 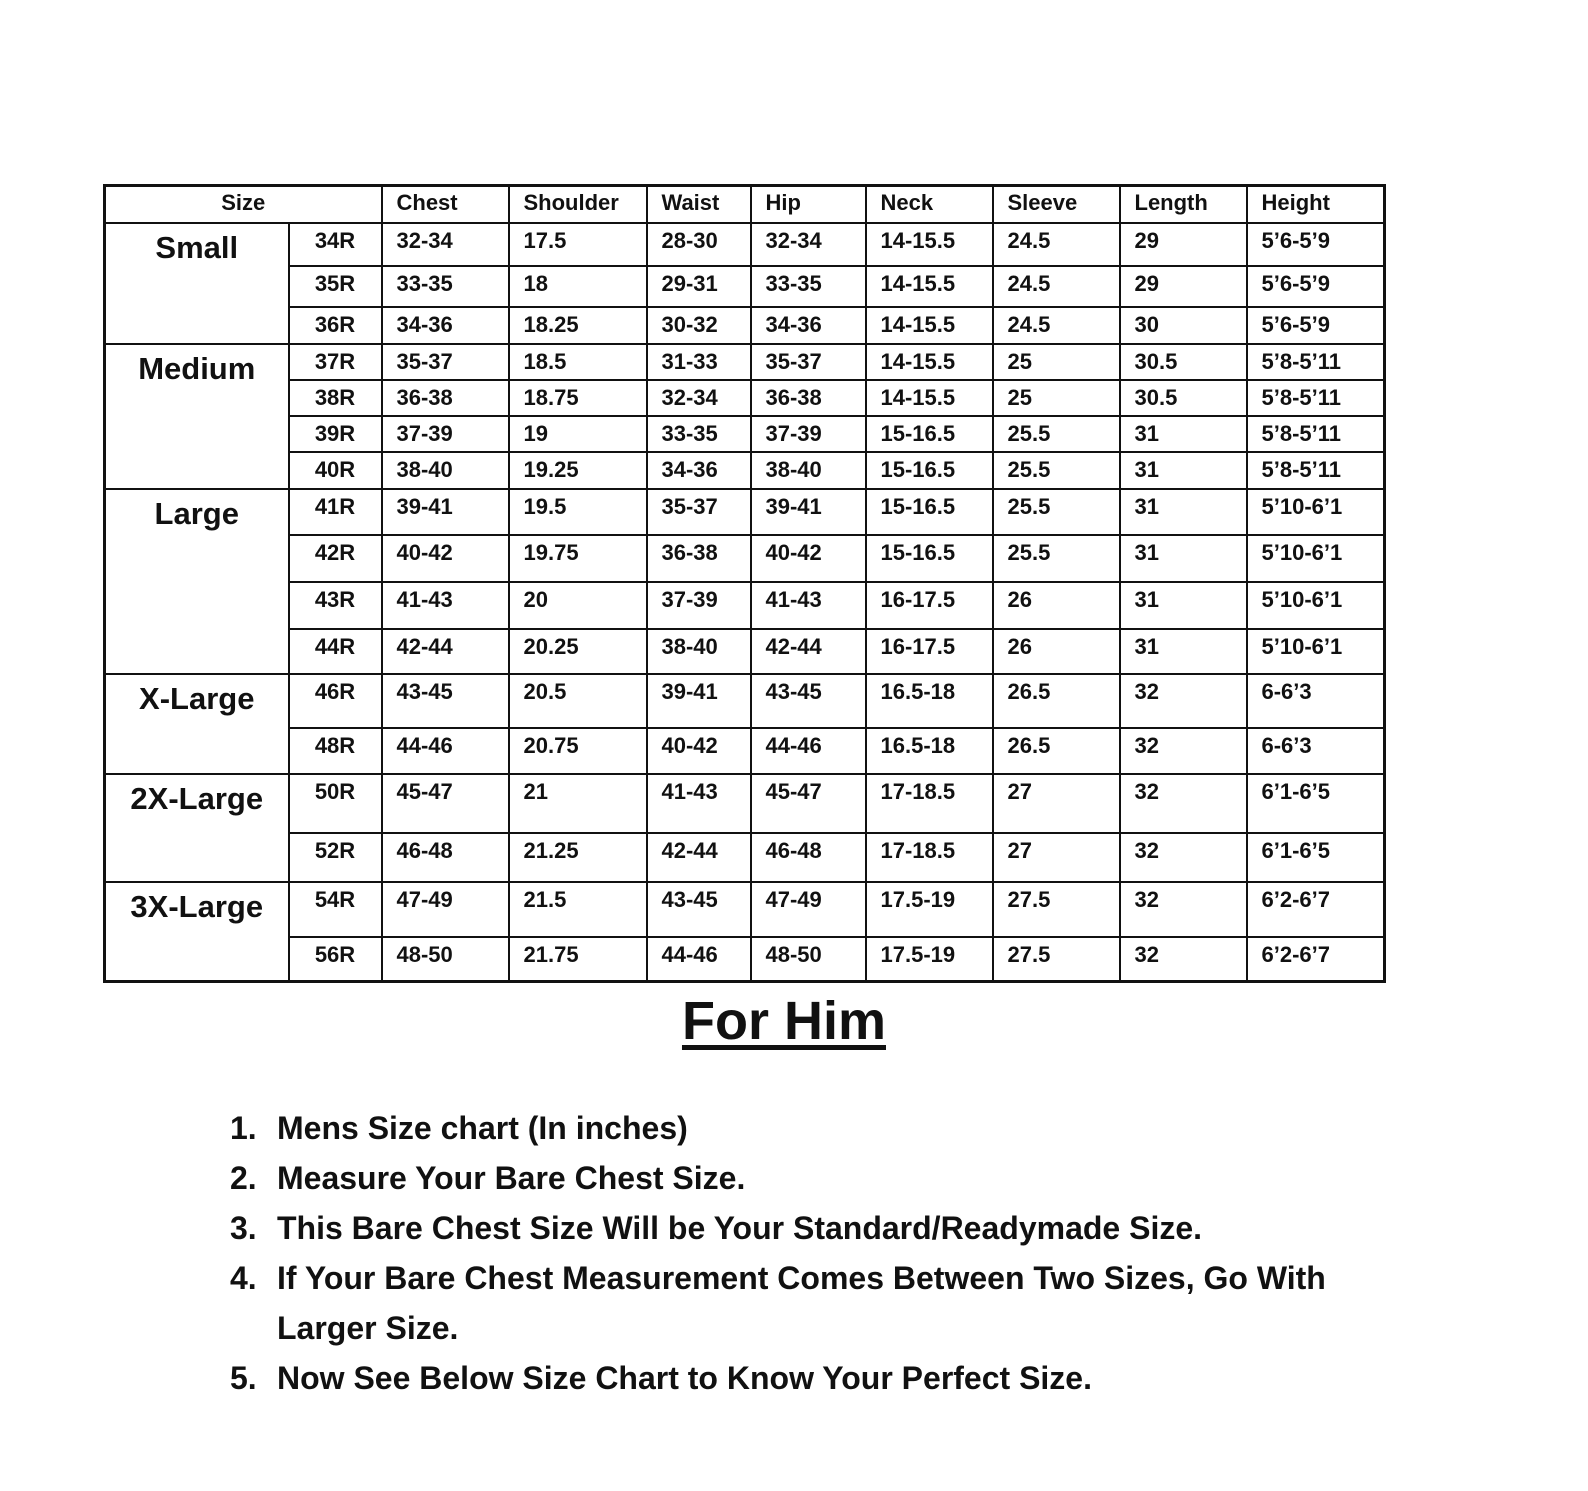 What do you see at coordinates (698, 325) in the screenshot?
I see `measurement-cell: 30-32` at bounding box center [698, 325].